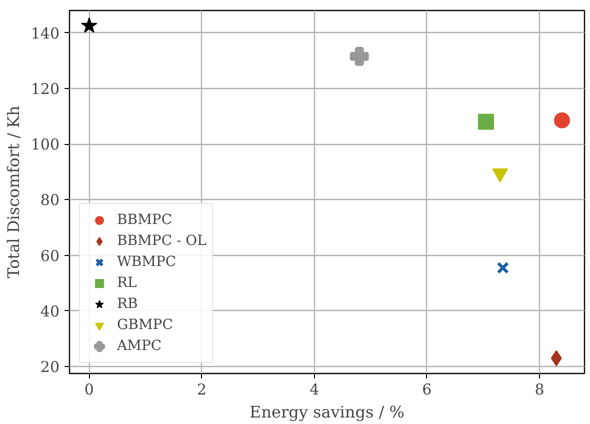  What do you see at coordinates (50, 311) in the screenshot?
I see `y-tick-label: 40` at bounding box center [50, 311].